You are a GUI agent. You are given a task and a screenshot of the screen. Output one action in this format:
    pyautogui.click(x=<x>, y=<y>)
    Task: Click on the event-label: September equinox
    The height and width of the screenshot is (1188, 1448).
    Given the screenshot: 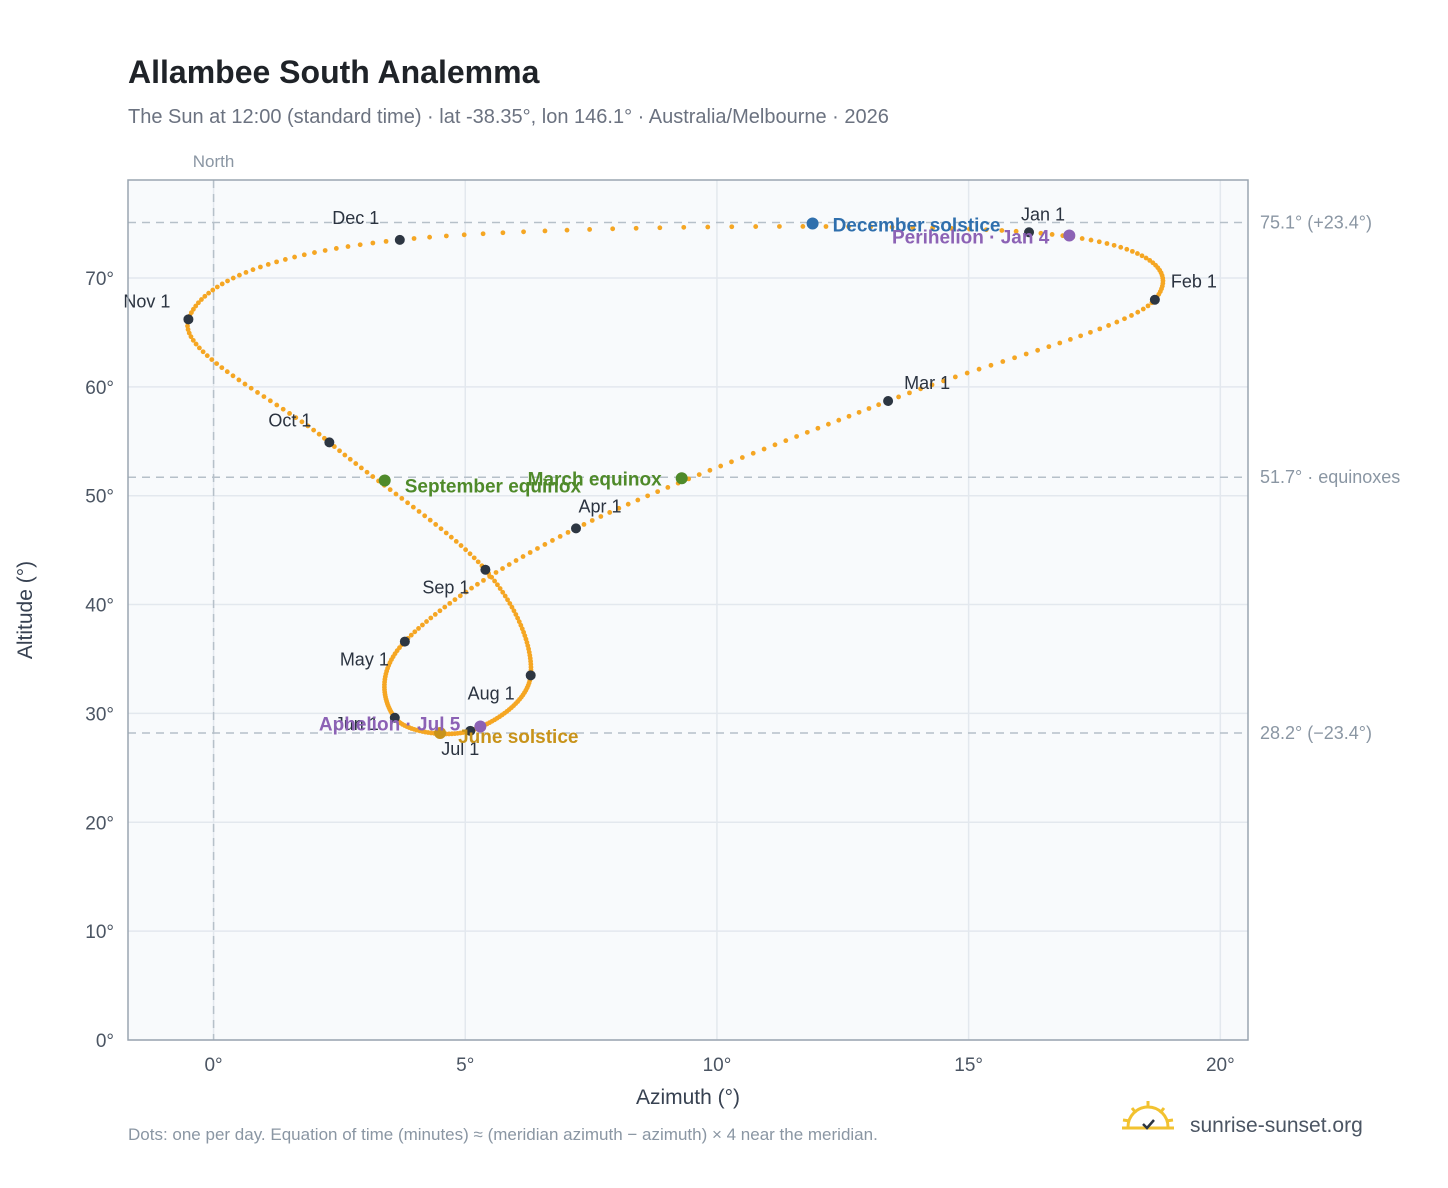 What is the action you would take?
    pyautogui.click(x=493, y=486)
    